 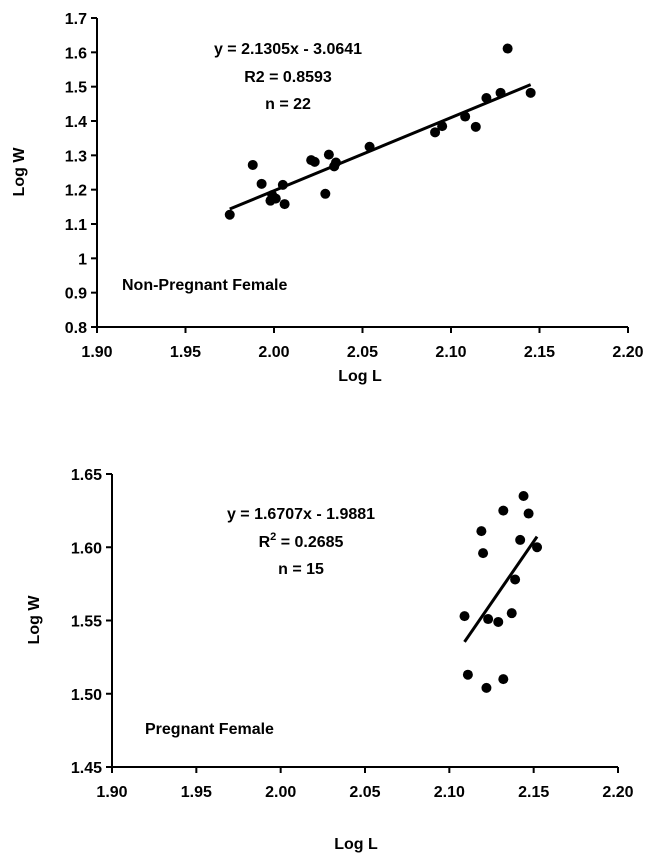 What do you see at coordinates (204, 285) in the screenshot?
I see `group-label: Non-Pregnant Female` at bounding box center [204, 285].